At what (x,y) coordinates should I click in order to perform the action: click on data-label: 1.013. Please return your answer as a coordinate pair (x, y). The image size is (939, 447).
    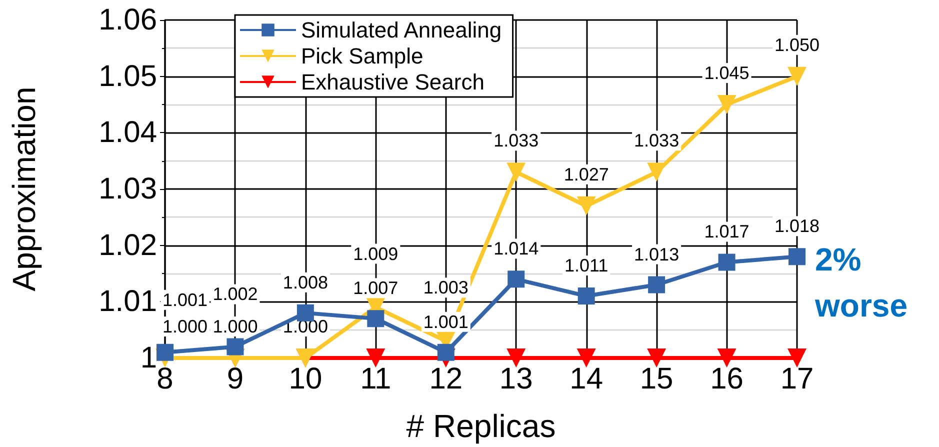
    Looking at the image, I should click on (657, 254).